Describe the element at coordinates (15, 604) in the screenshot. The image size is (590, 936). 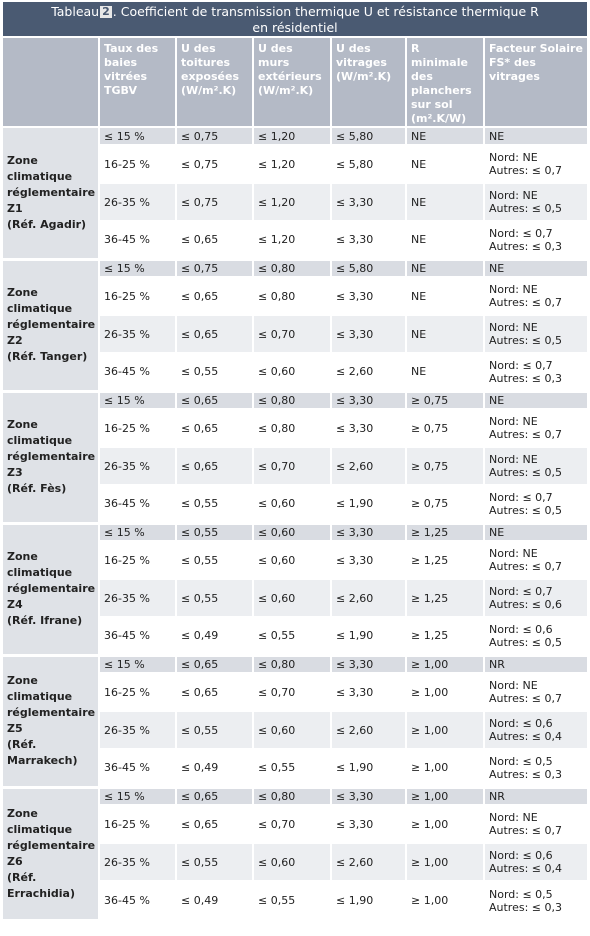
I see `zone-label-line: Z4` at that location.